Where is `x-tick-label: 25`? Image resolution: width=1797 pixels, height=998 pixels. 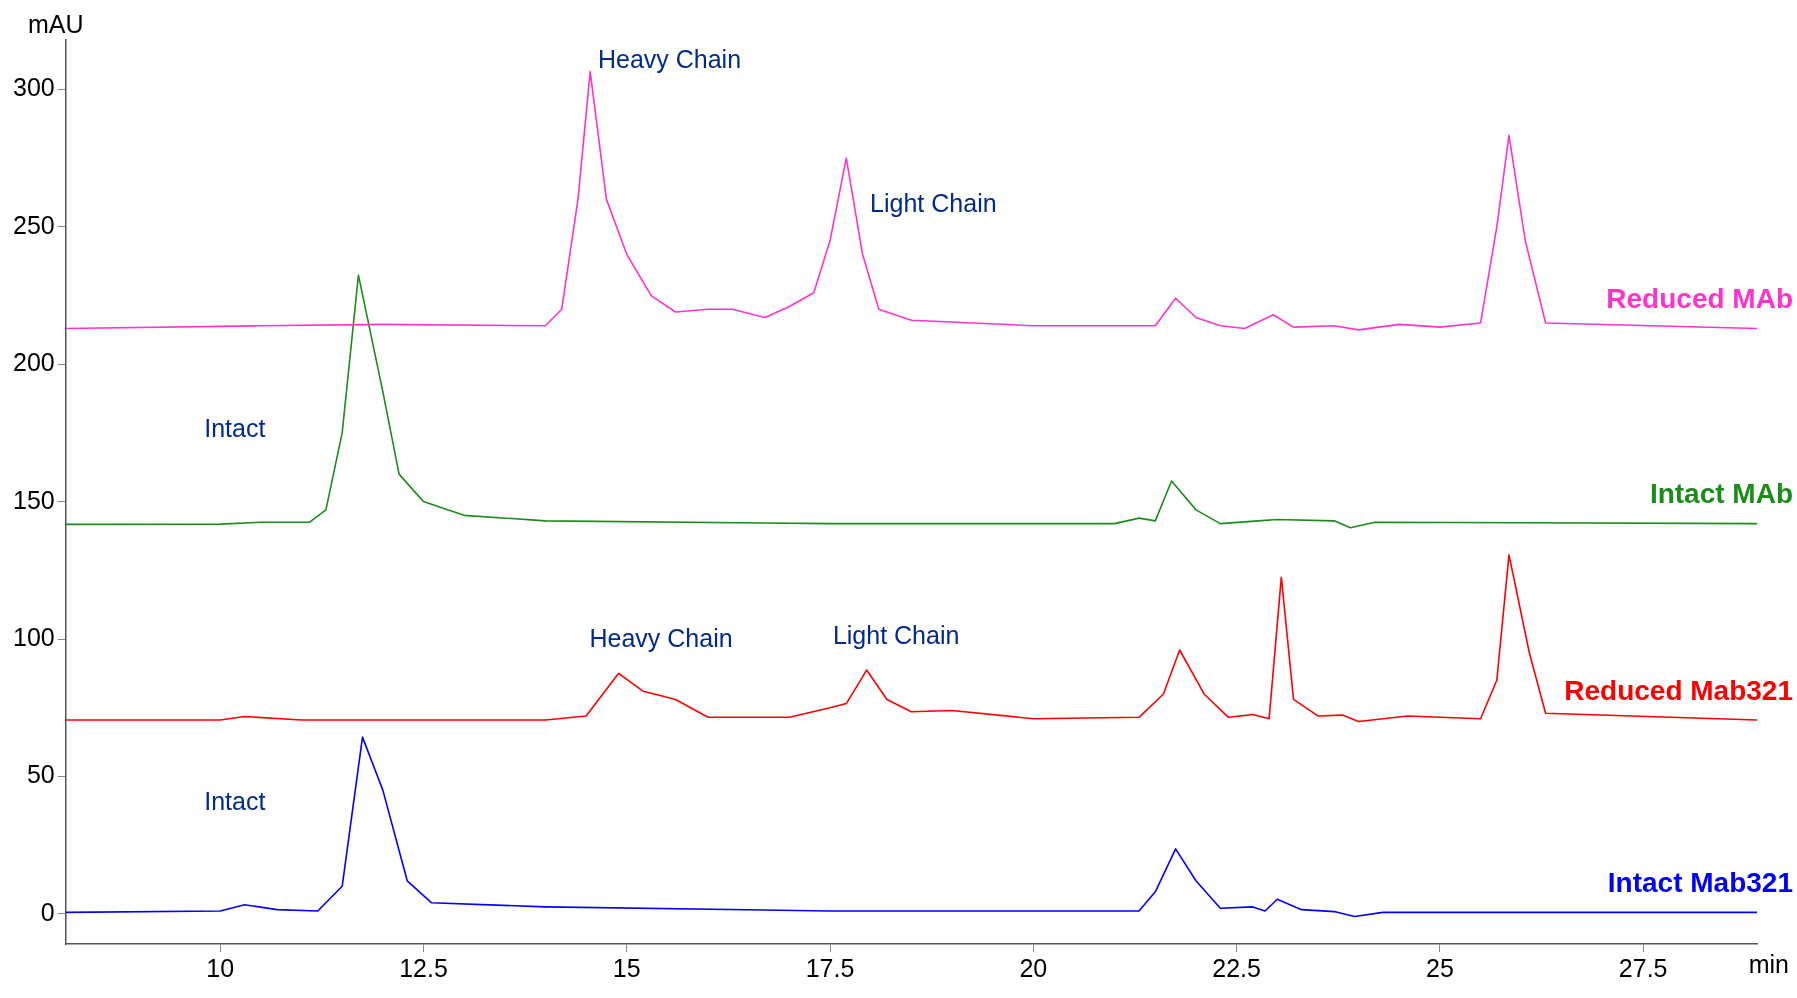 x-tick-label: 25 is located at coordinates (1439, 967).